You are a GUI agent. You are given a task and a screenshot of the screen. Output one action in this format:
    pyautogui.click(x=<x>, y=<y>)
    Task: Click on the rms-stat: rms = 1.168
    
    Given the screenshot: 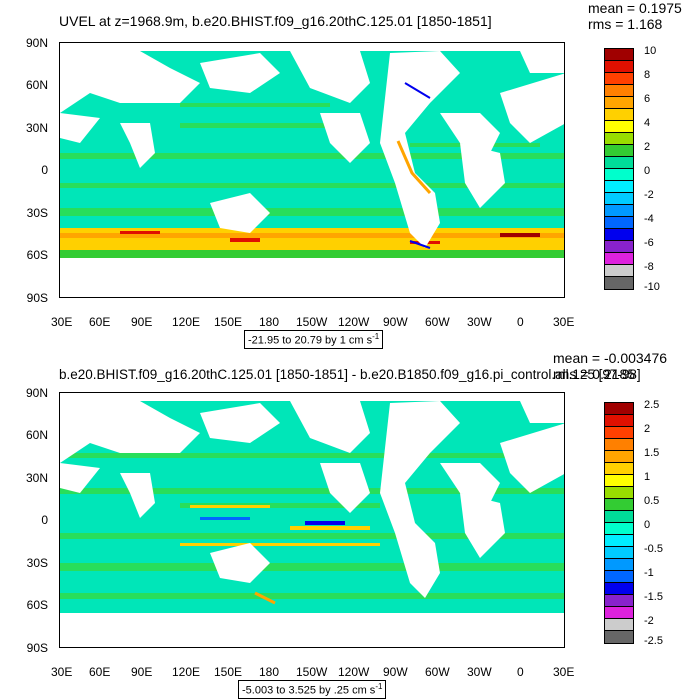 What is the action you would take?
    pyautogui.click(x=625, y=24)
    